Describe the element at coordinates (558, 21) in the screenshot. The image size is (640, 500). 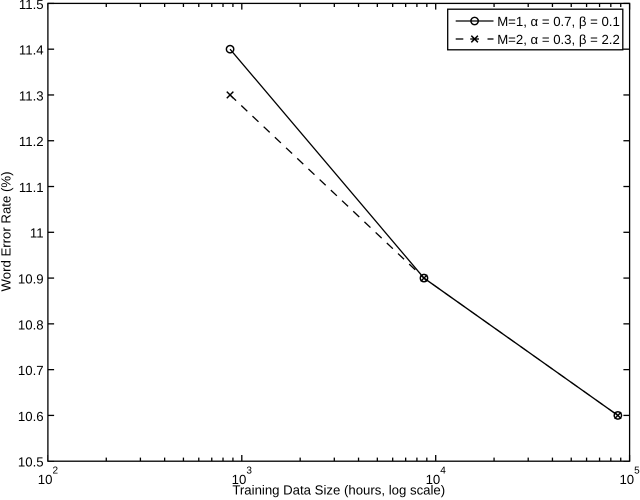
I see `svg-text: M=1, α = 0.7, β = 0.1` at that location.